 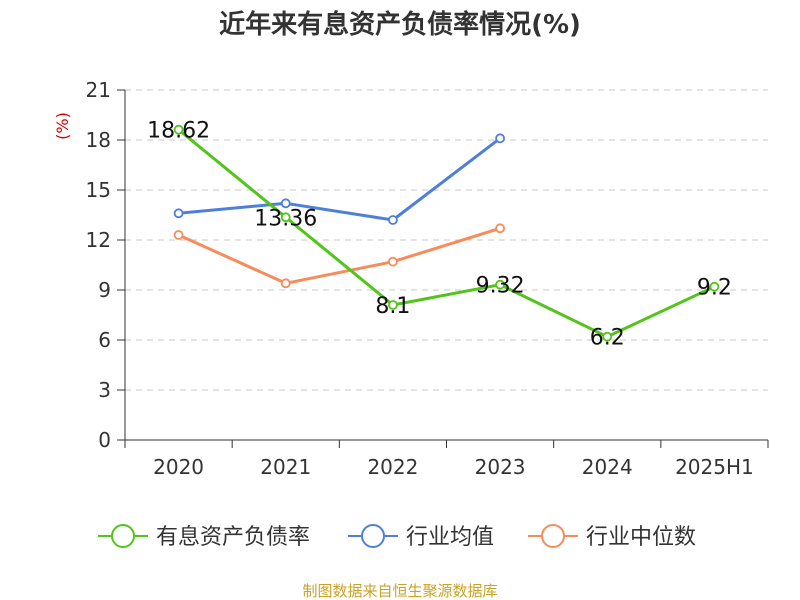 What do you see at coordinates (98, 190) in the screenshot?
I see `y-tick-label: 15` at bounding box center [98, 190].